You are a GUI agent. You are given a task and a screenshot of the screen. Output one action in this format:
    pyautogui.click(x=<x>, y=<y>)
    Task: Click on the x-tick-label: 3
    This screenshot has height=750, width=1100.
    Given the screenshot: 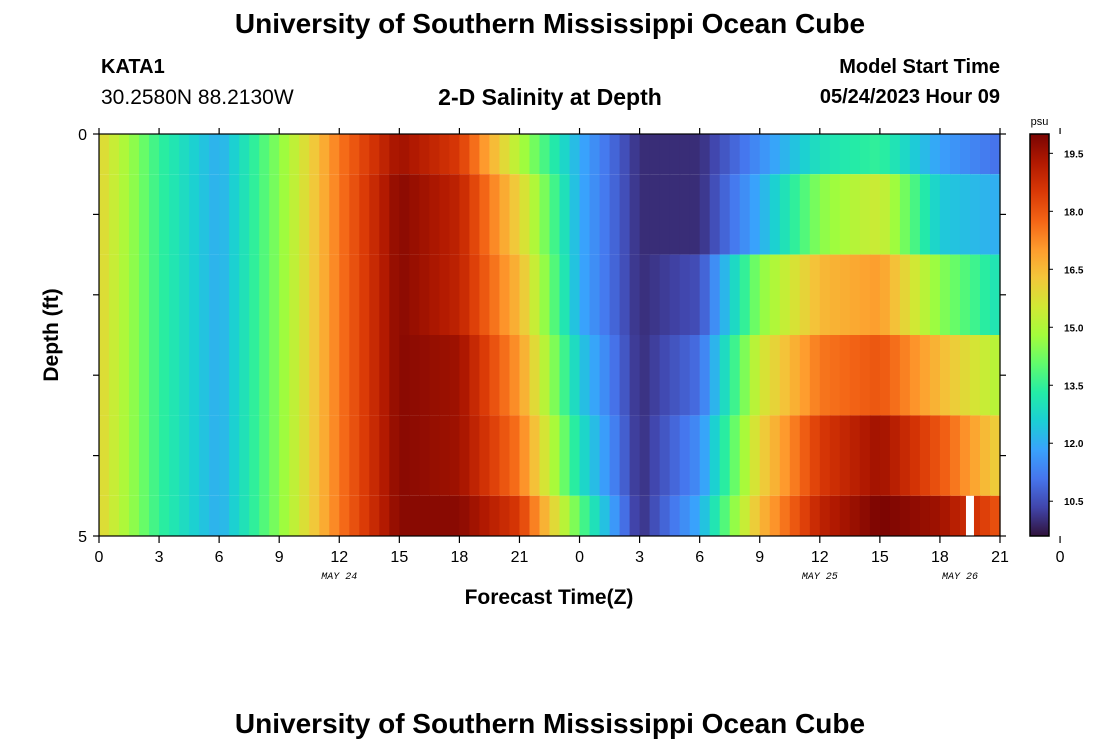 What is the action you would take?
    pyautogui.click(x=639, y=557)
    